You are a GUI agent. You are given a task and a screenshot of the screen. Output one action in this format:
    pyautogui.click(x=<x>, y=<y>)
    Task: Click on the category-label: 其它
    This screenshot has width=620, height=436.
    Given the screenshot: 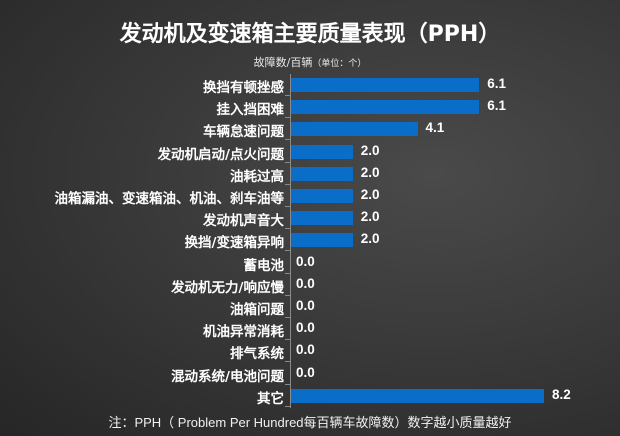 What is the action you would take?
    pyautogui.click(x=270, y=398)
    